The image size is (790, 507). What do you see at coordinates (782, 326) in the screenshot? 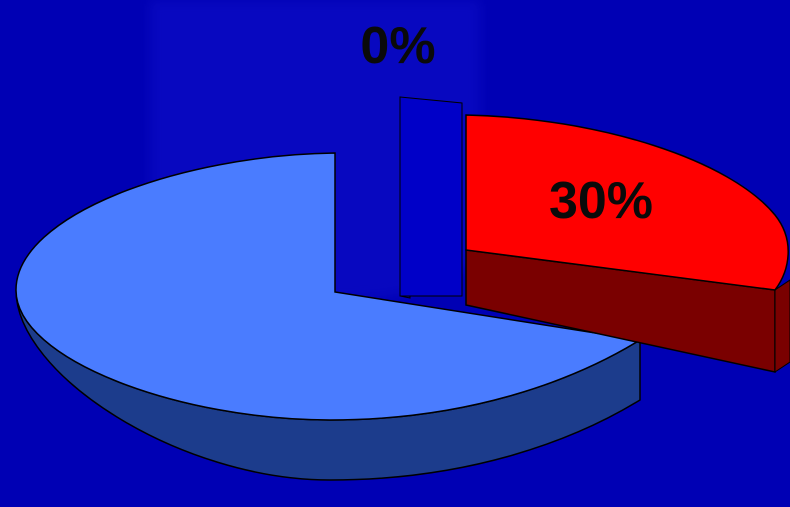
I see `pie-slice-30-edge` at bounding box center [782, 326].